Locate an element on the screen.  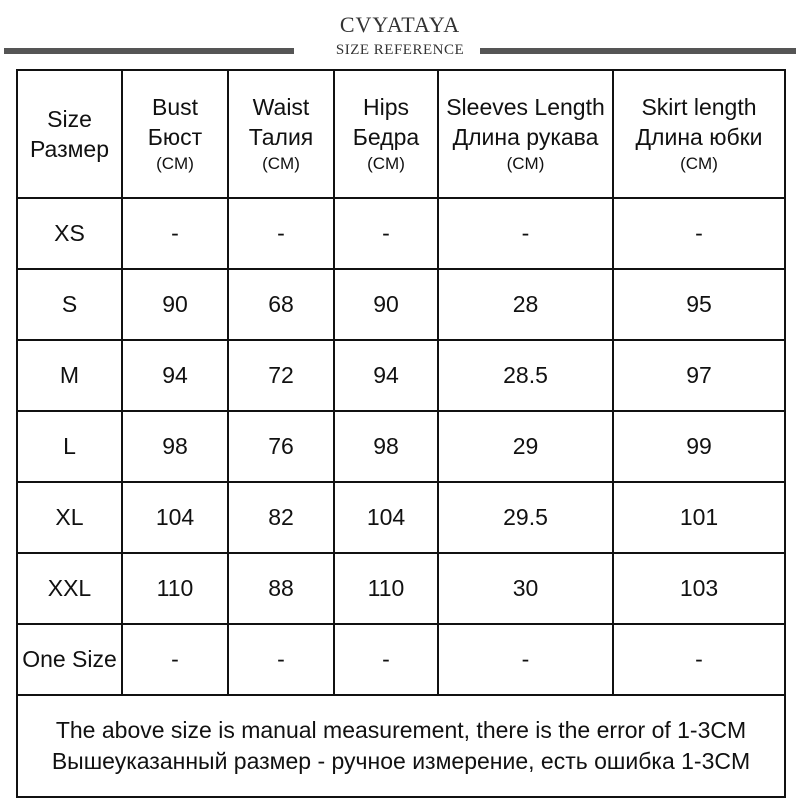
size-cell: M is located at coordinates (69, 375).